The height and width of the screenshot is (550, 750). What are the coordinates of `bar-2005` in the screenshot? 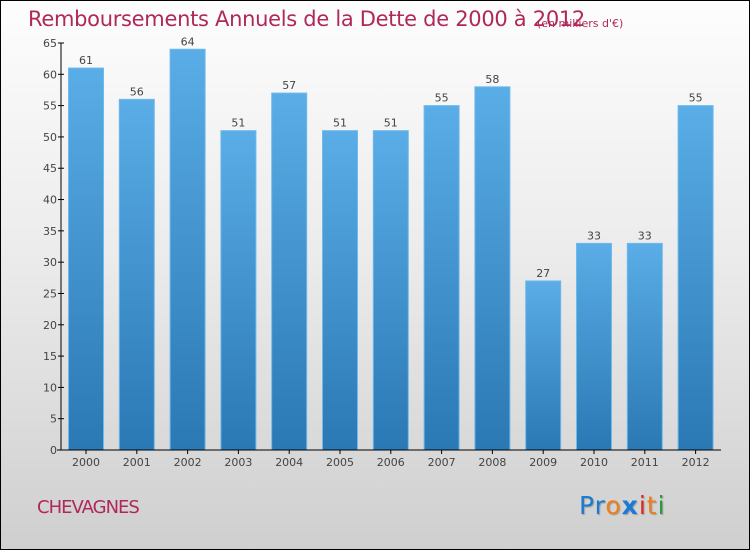 It's located at (340, 290).